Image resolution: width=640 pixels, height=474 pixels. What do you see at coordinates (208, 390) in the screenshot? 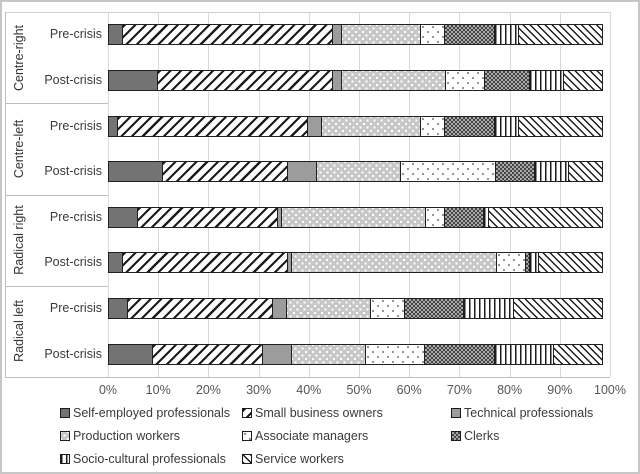
I see `x-tick-label: 20%` at bounding box center [208, 390].